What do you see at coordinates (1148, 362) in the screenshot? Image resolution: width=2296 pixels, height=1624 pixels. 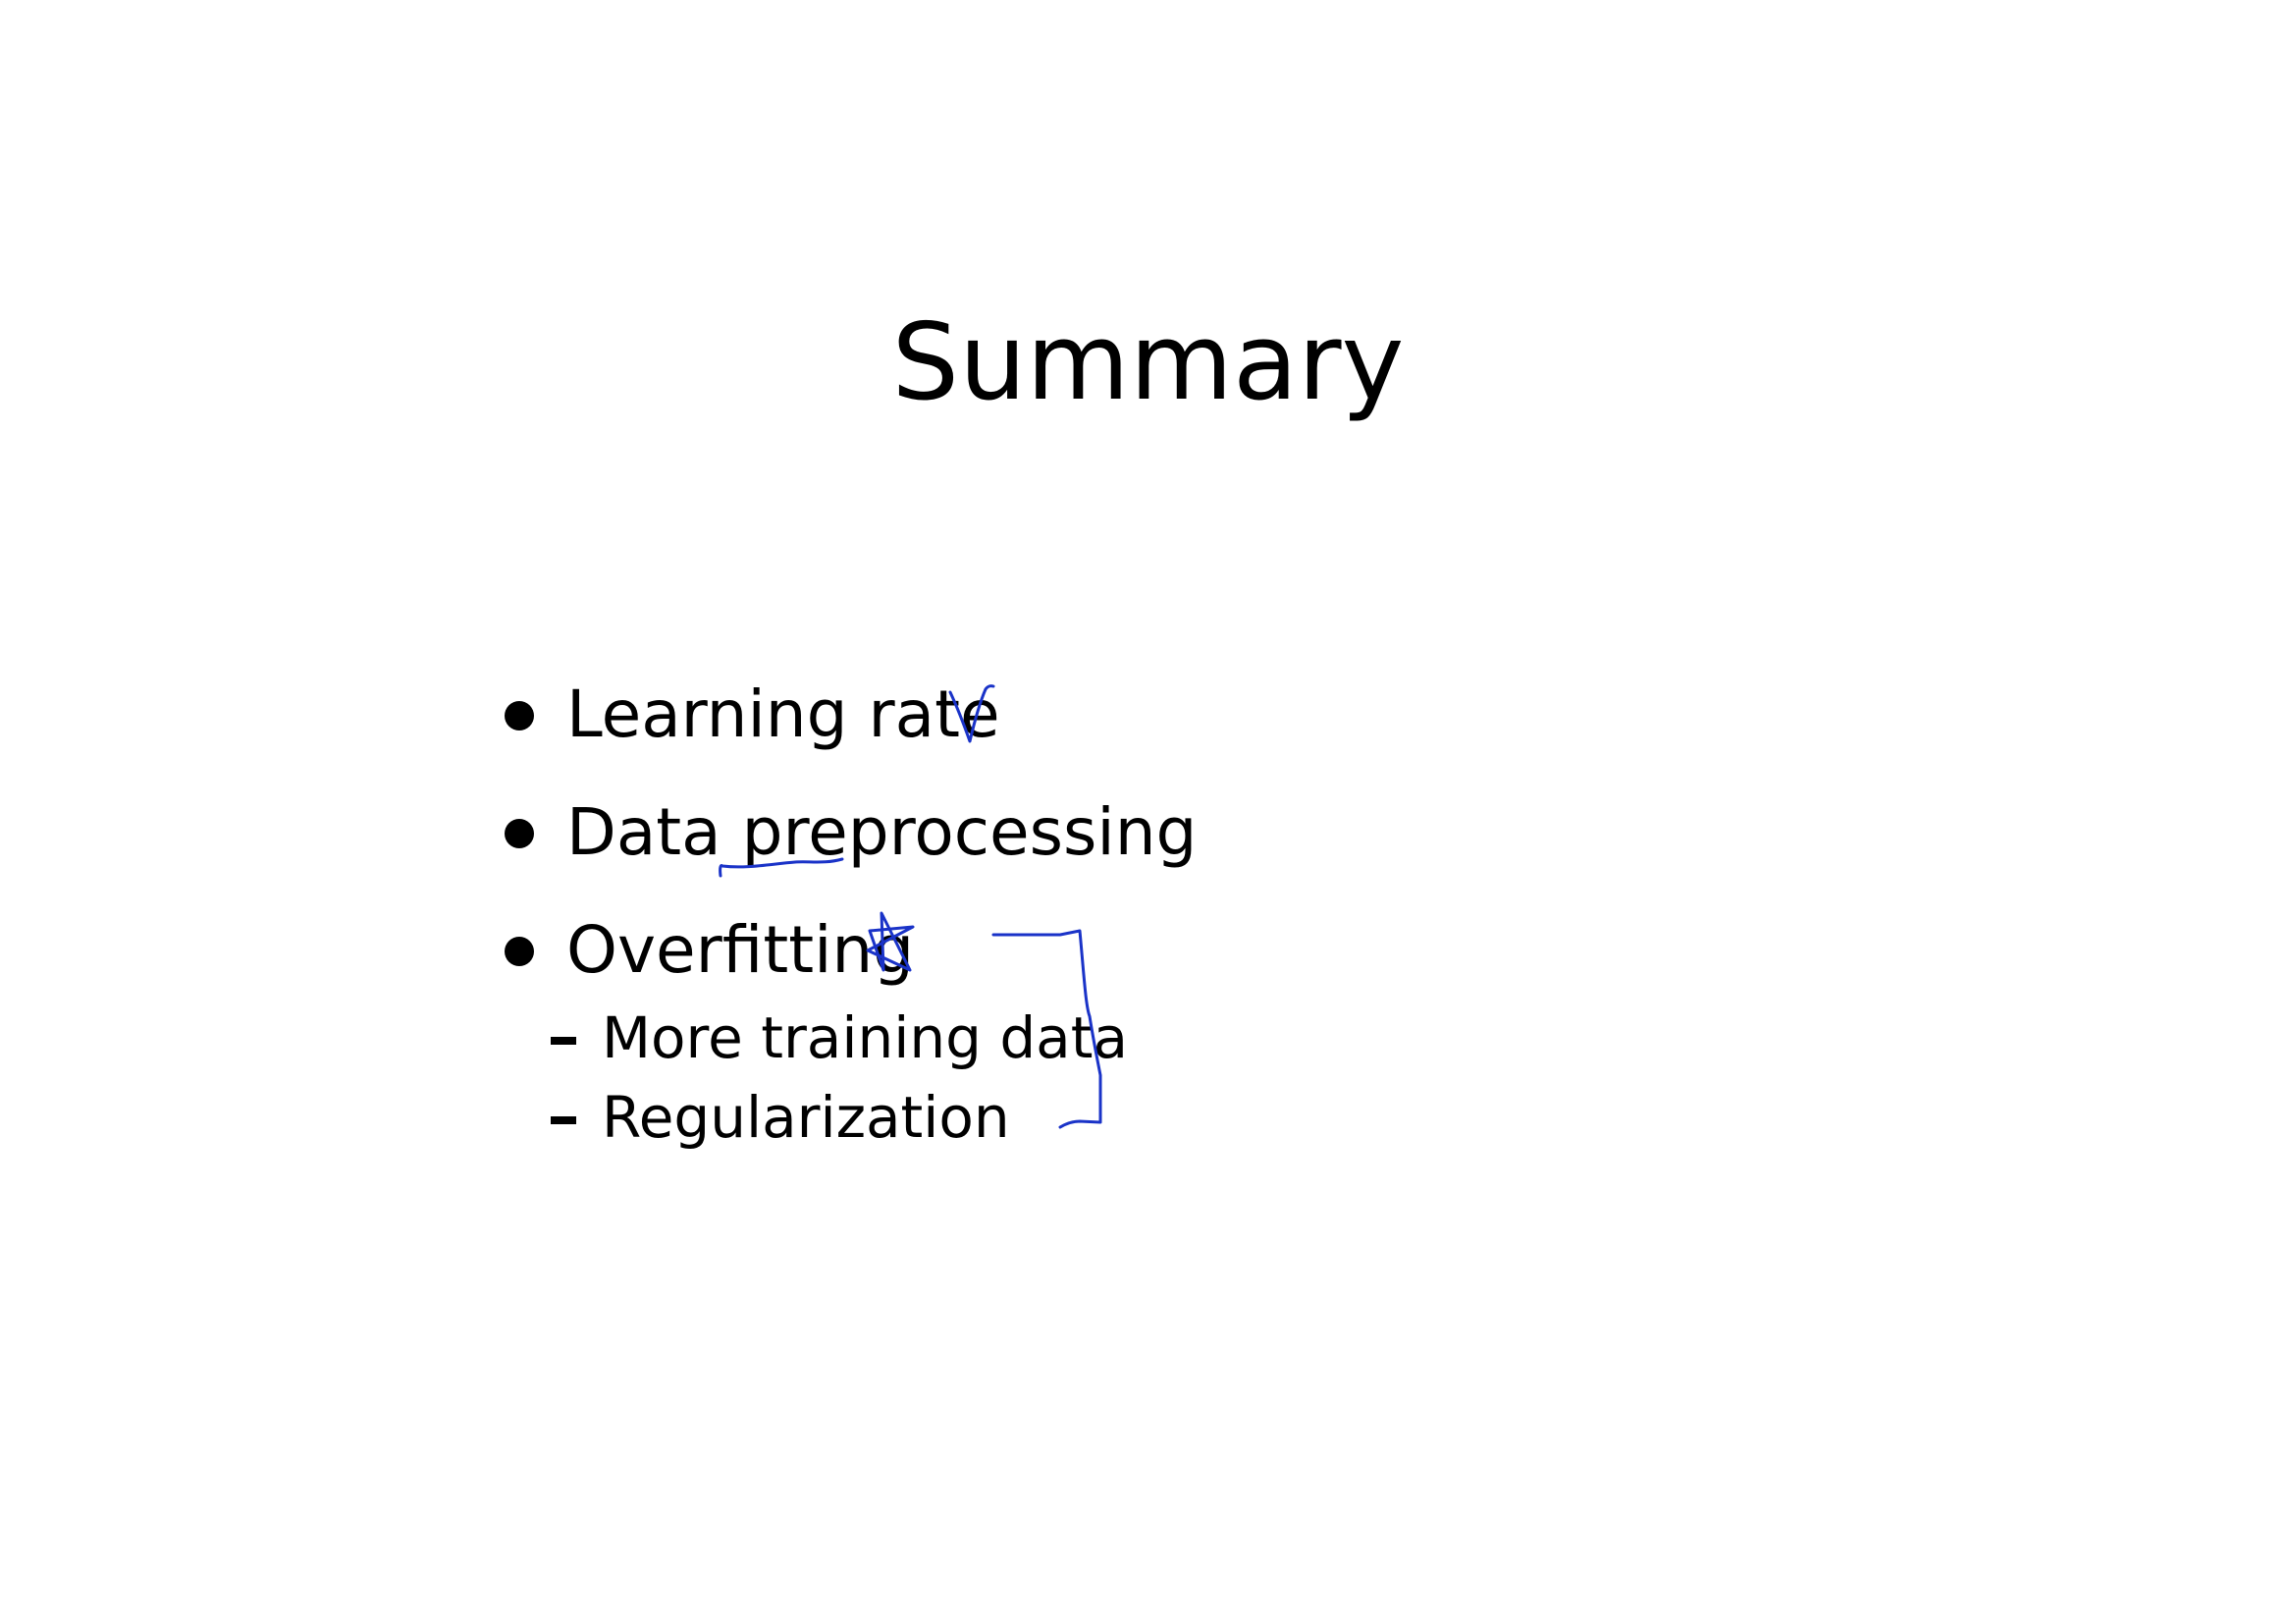 I see `slide-title: Summary` at bounding box center [1148, 362].